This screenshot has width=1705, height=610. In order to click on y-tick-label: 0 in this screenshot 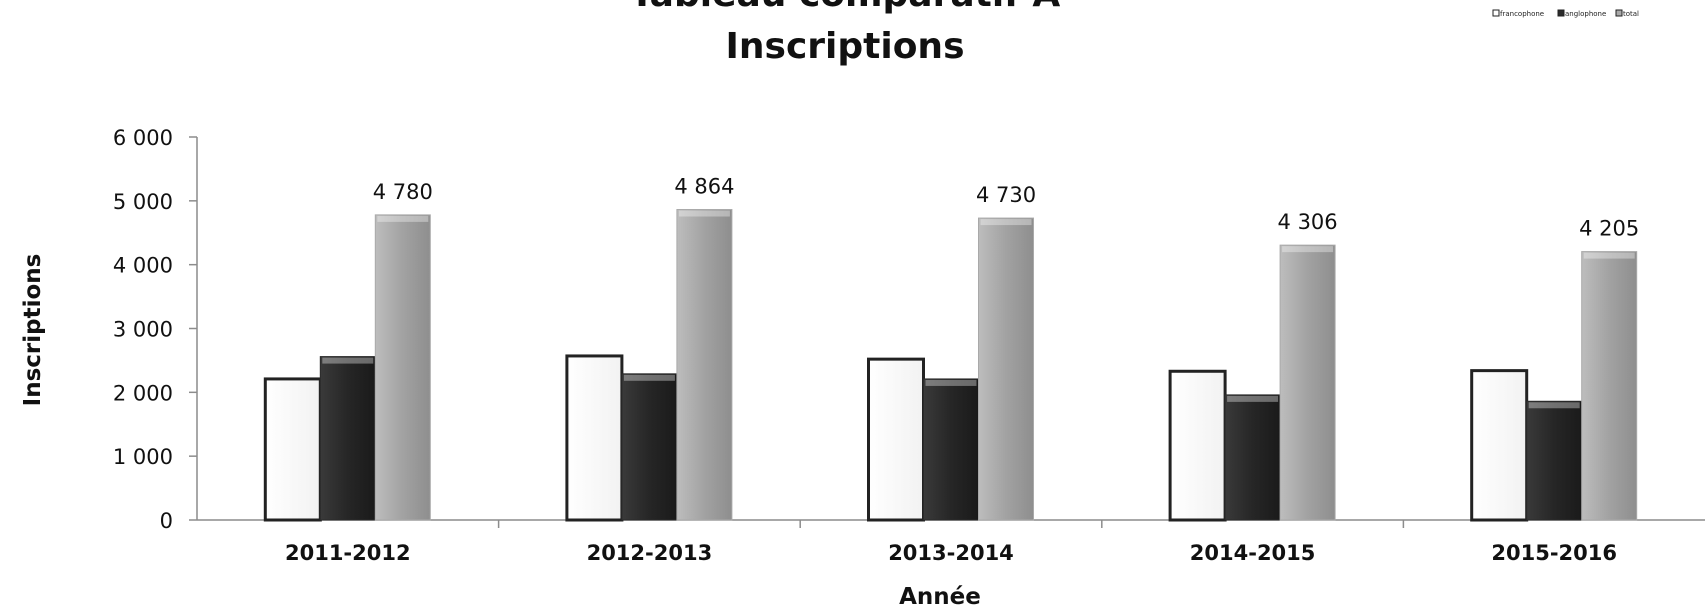, I will do `click(166, 521)`.